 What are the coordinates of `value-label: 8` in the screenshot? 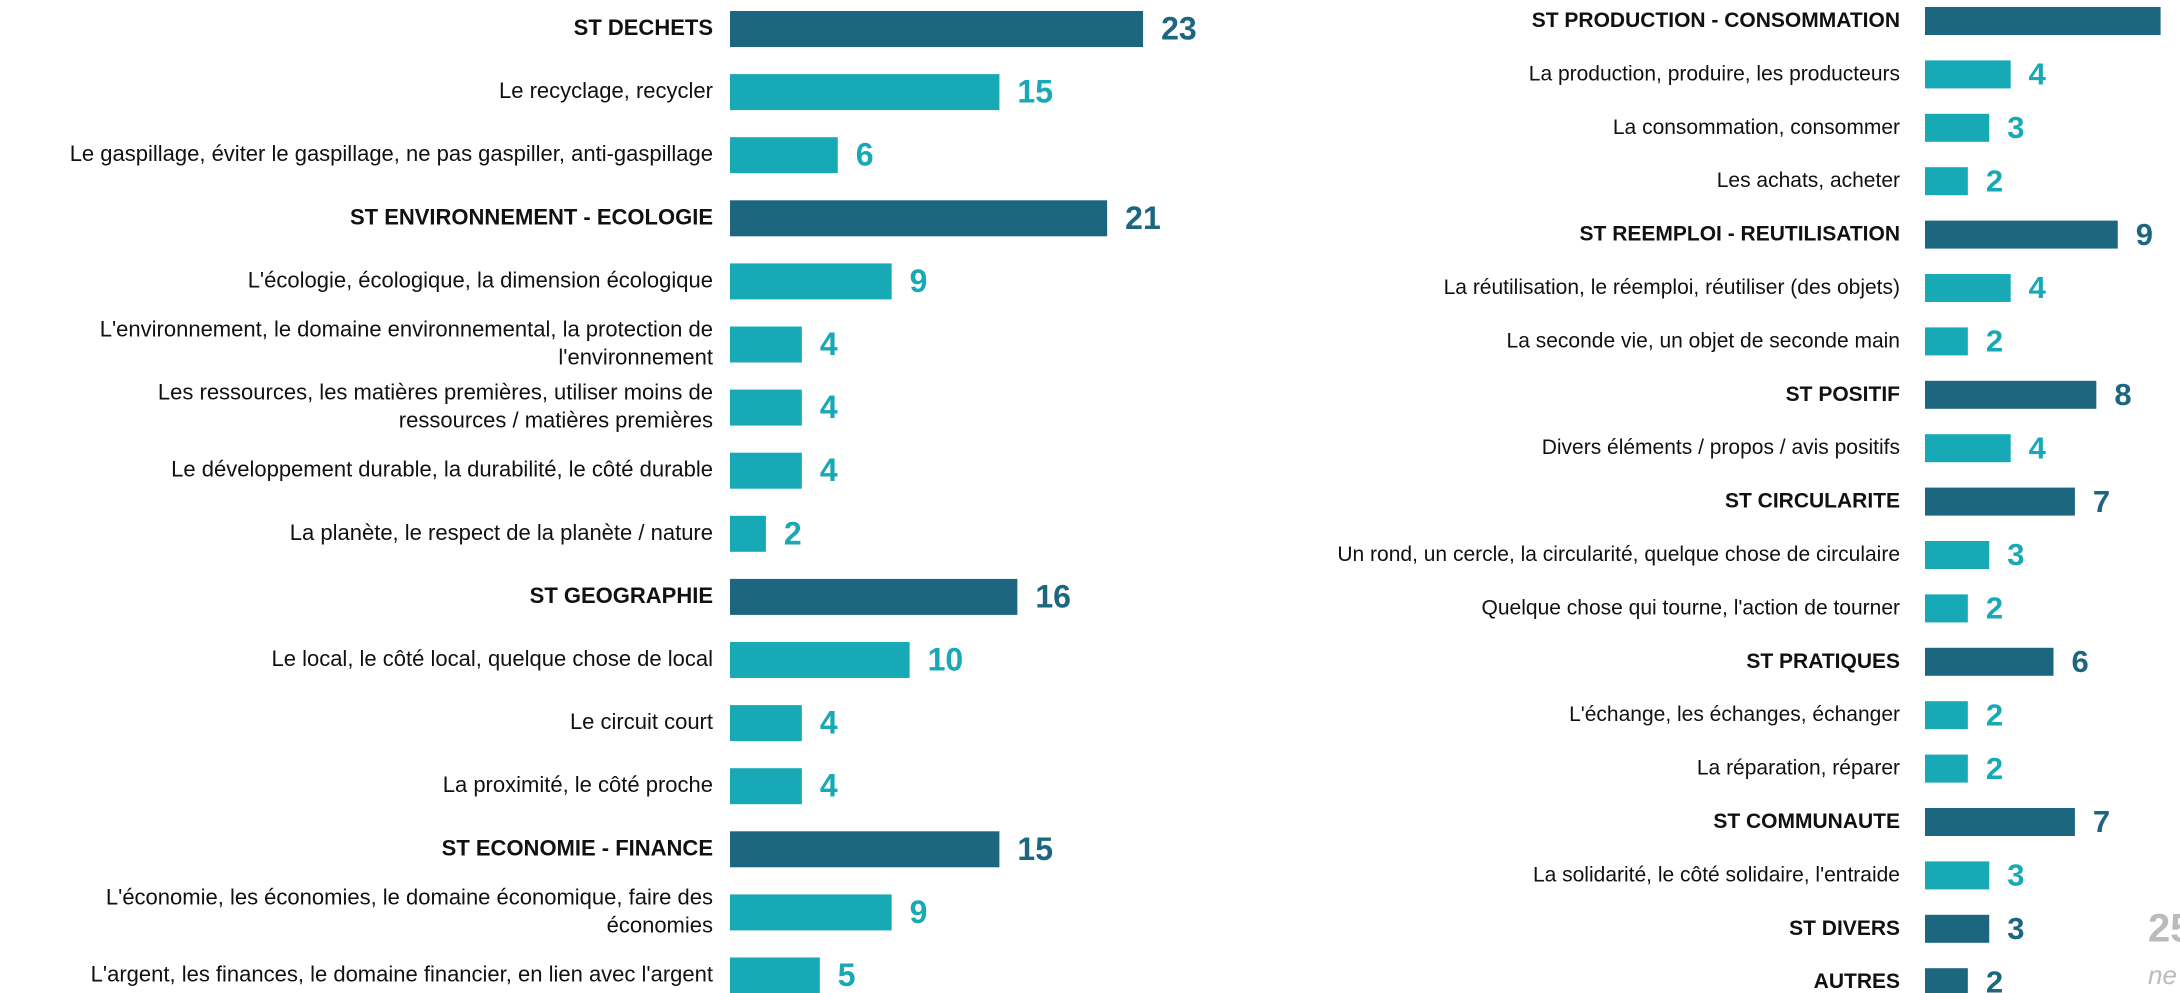 It's located at (2122, 394).